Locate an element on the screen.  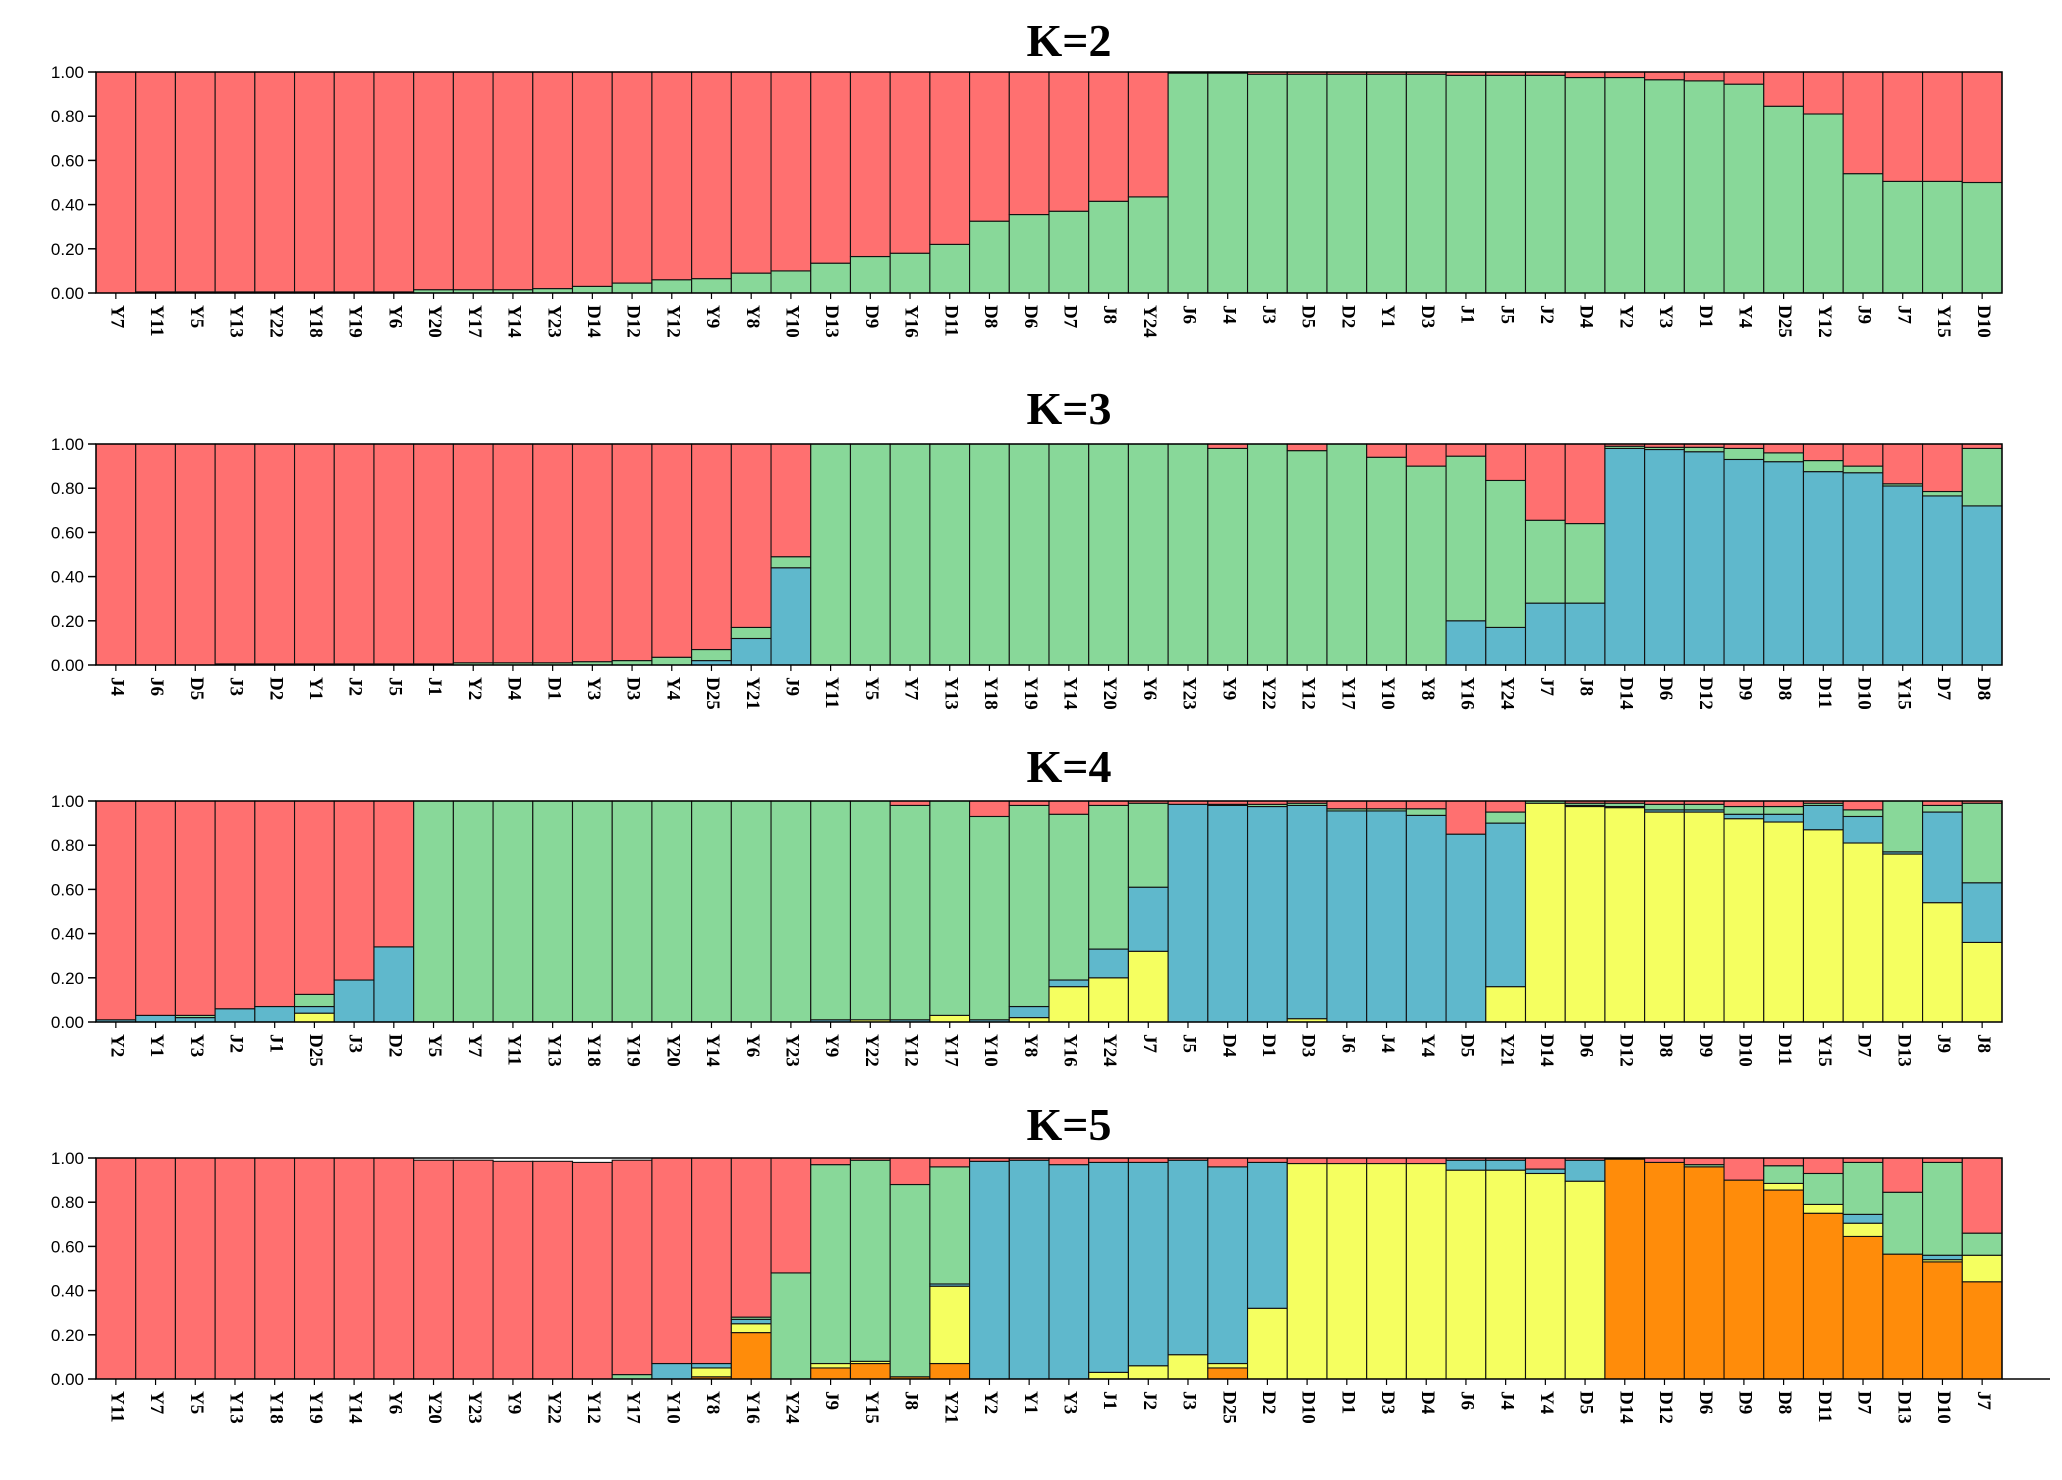
x-tick-label: D12 is located at coordinates (633, 321).